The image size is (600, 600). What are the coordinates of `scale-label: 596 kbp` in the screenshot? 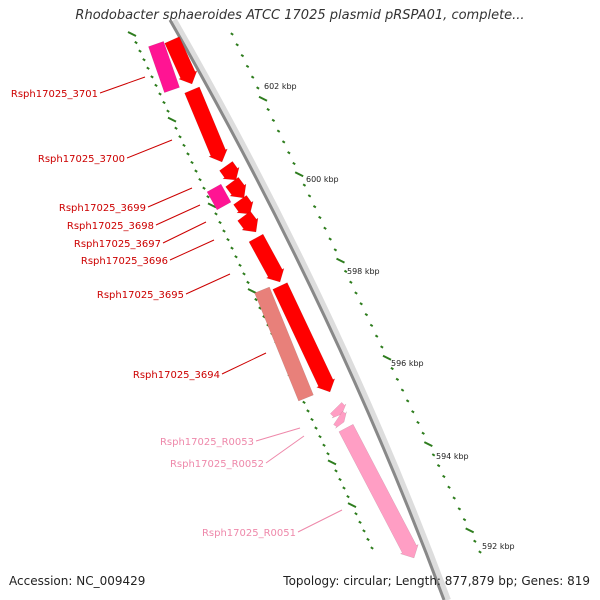 It's located at (407, 363).